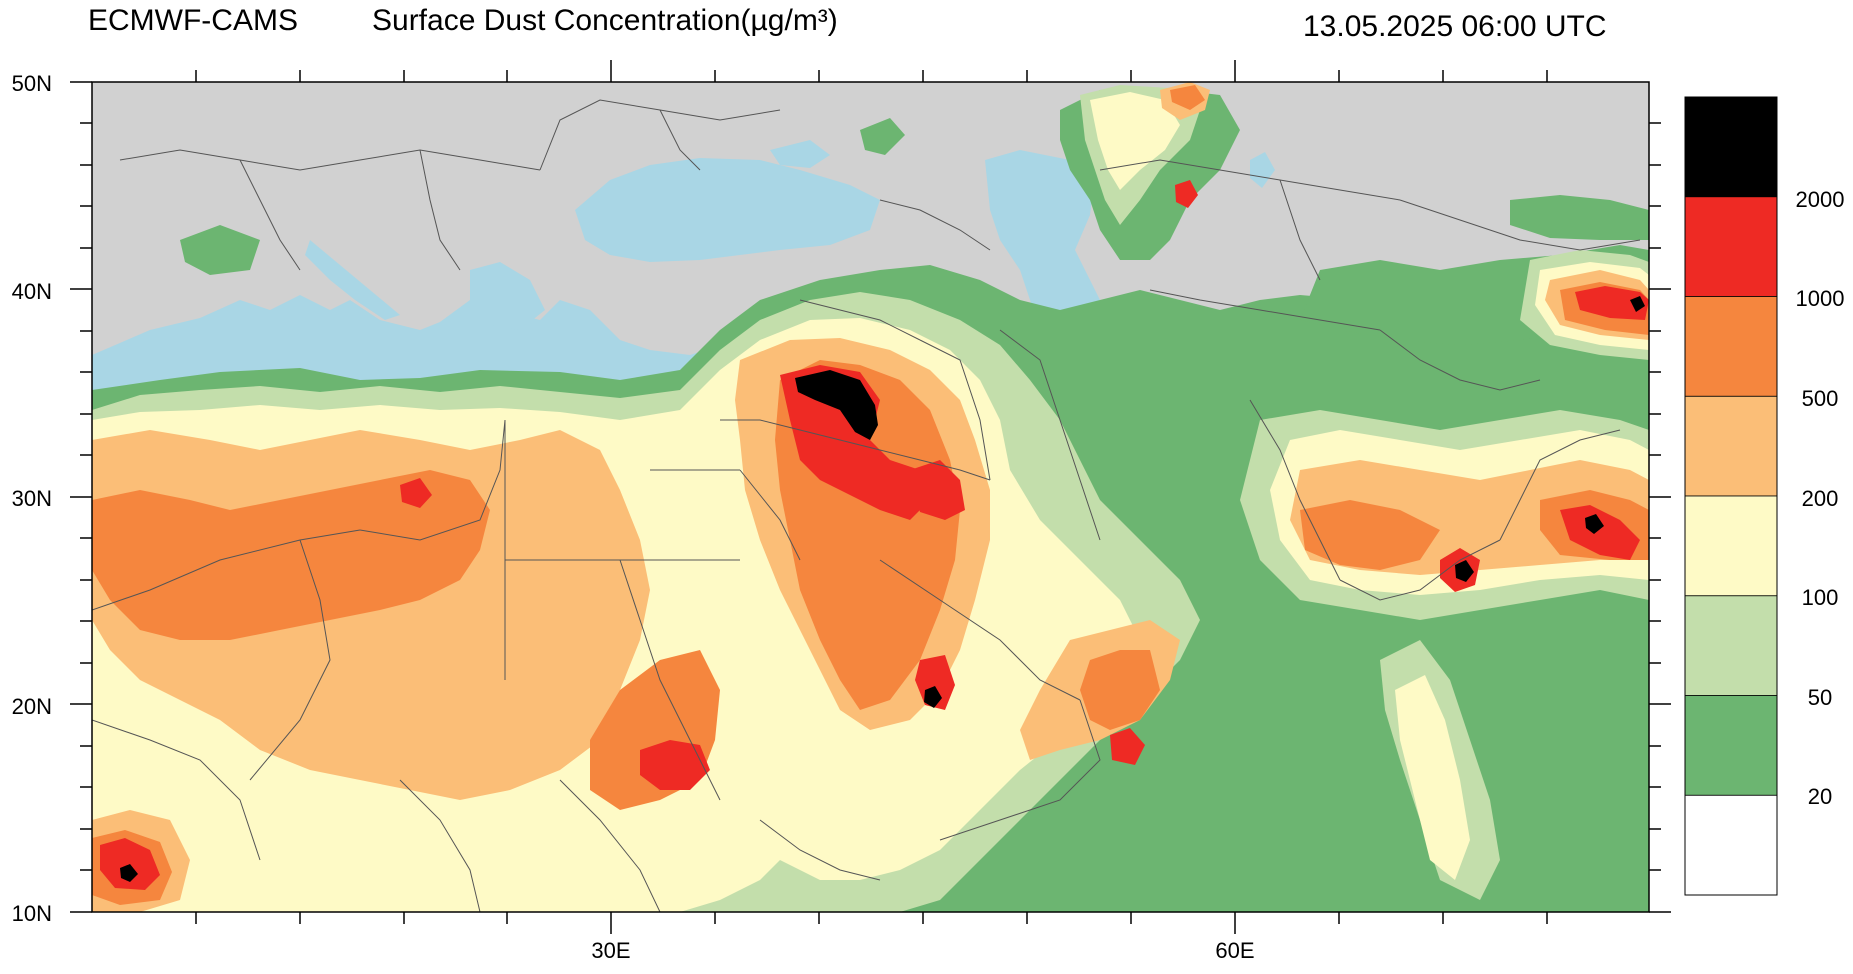  I want to click on lat-label-10n: 10N, so click(31, 913).